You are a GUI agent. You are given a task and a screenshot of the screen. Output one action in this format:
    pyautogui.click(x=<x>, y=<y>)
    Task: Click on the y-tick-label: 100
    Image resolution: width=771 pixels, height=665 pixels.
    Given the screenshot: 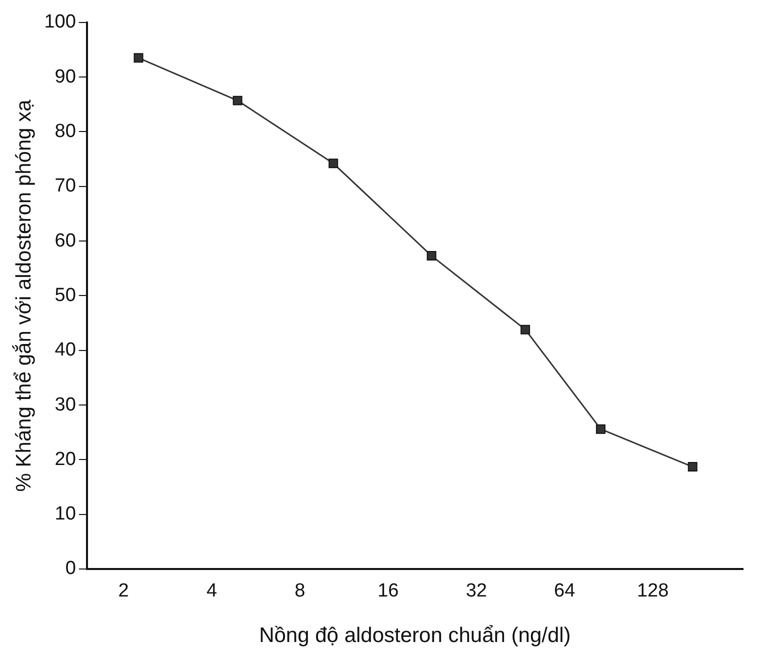 What is the action you would take?
    pyautogui.click(x=60, y=22)
    